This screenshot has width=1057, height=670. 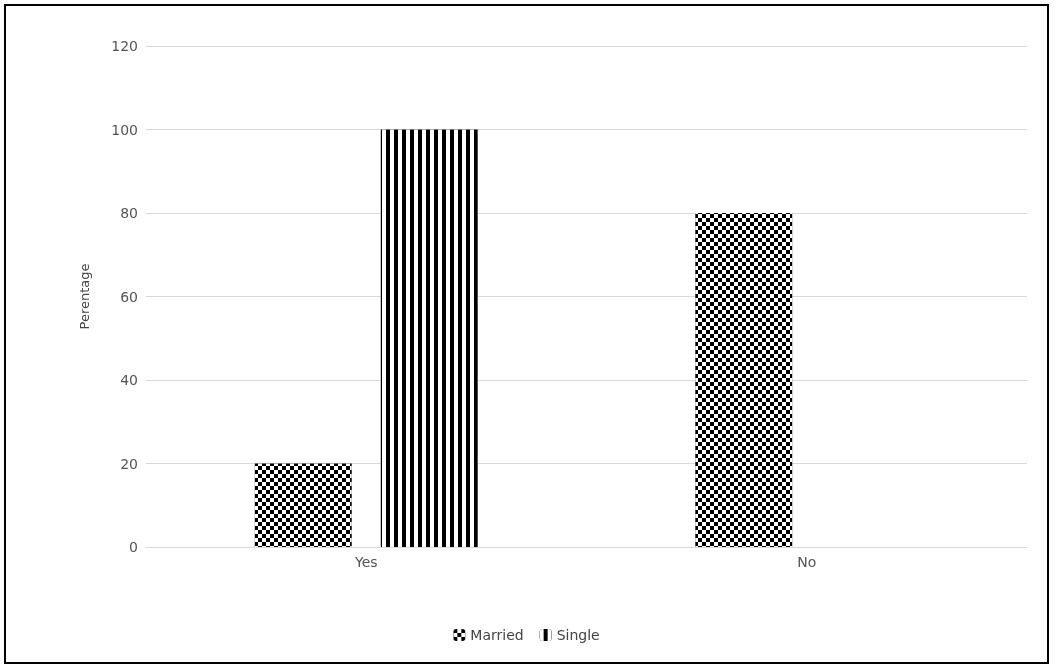 I want to click on y-tick-label: 60, so click(x=129, y=296).